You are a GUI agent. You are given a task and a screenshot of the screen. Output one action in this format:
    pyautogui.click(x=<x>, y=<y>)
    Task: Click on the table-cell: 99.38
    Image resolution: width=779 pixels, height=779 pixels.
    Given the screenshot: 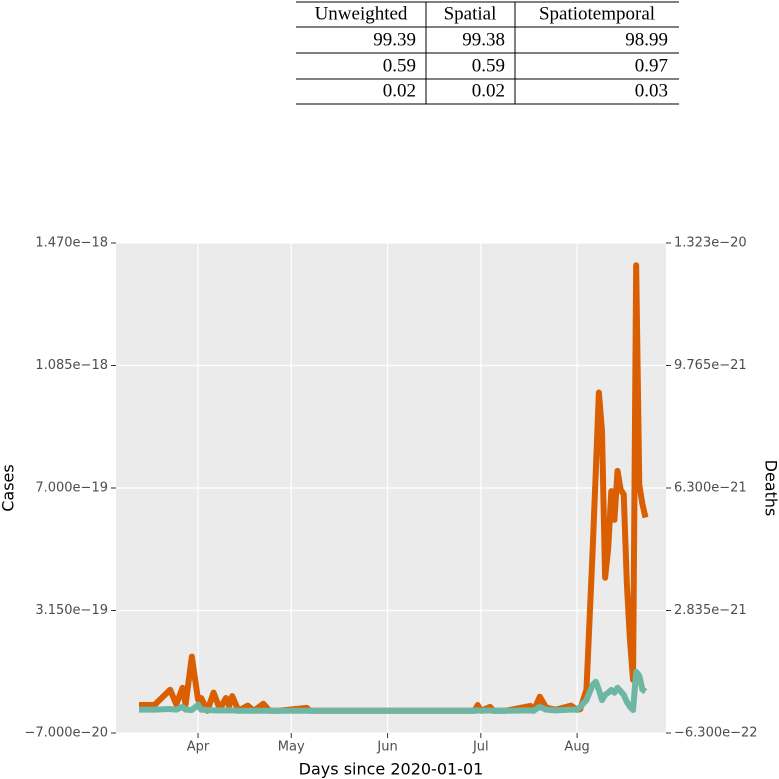 What is the action you would take?
    pyautogui.click(x=483, y=39)
    